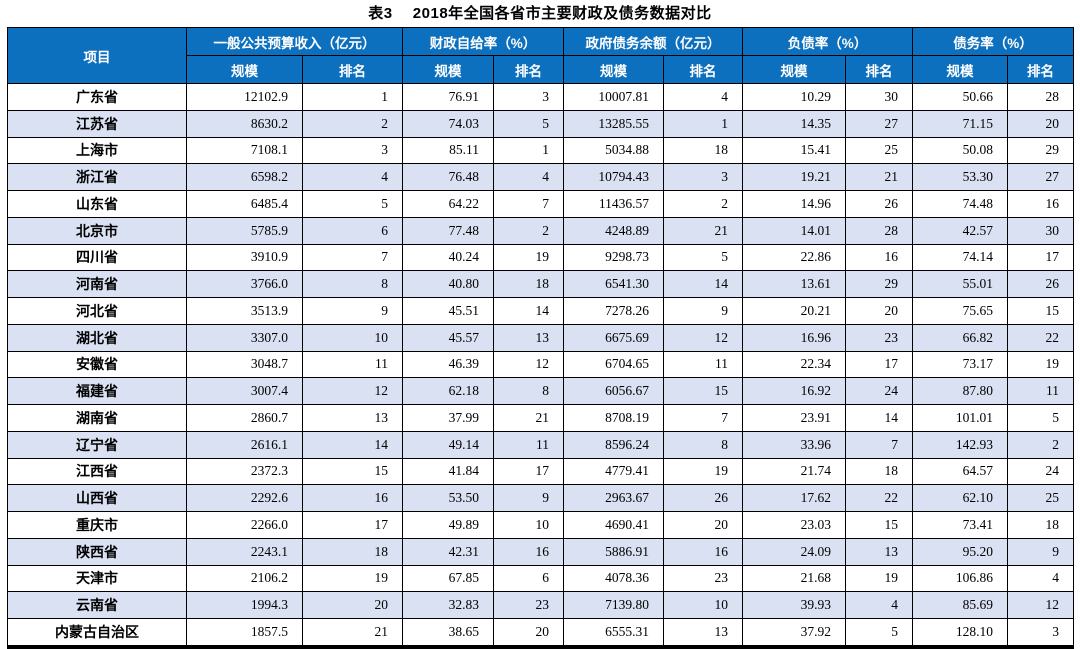 The width and height of the screenshot is (1080, 649). Describe the element at coordinates (614, 471) in the screenshot. I see `value-cell: 4779.41` at that location.